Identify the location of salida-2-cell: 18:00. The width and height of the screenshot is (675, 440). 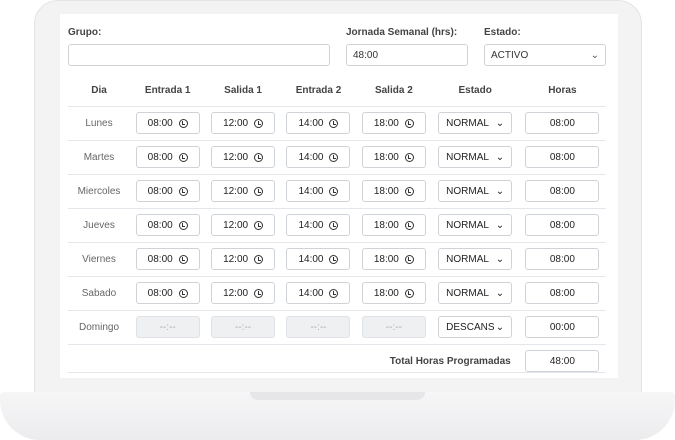
(394, 224).